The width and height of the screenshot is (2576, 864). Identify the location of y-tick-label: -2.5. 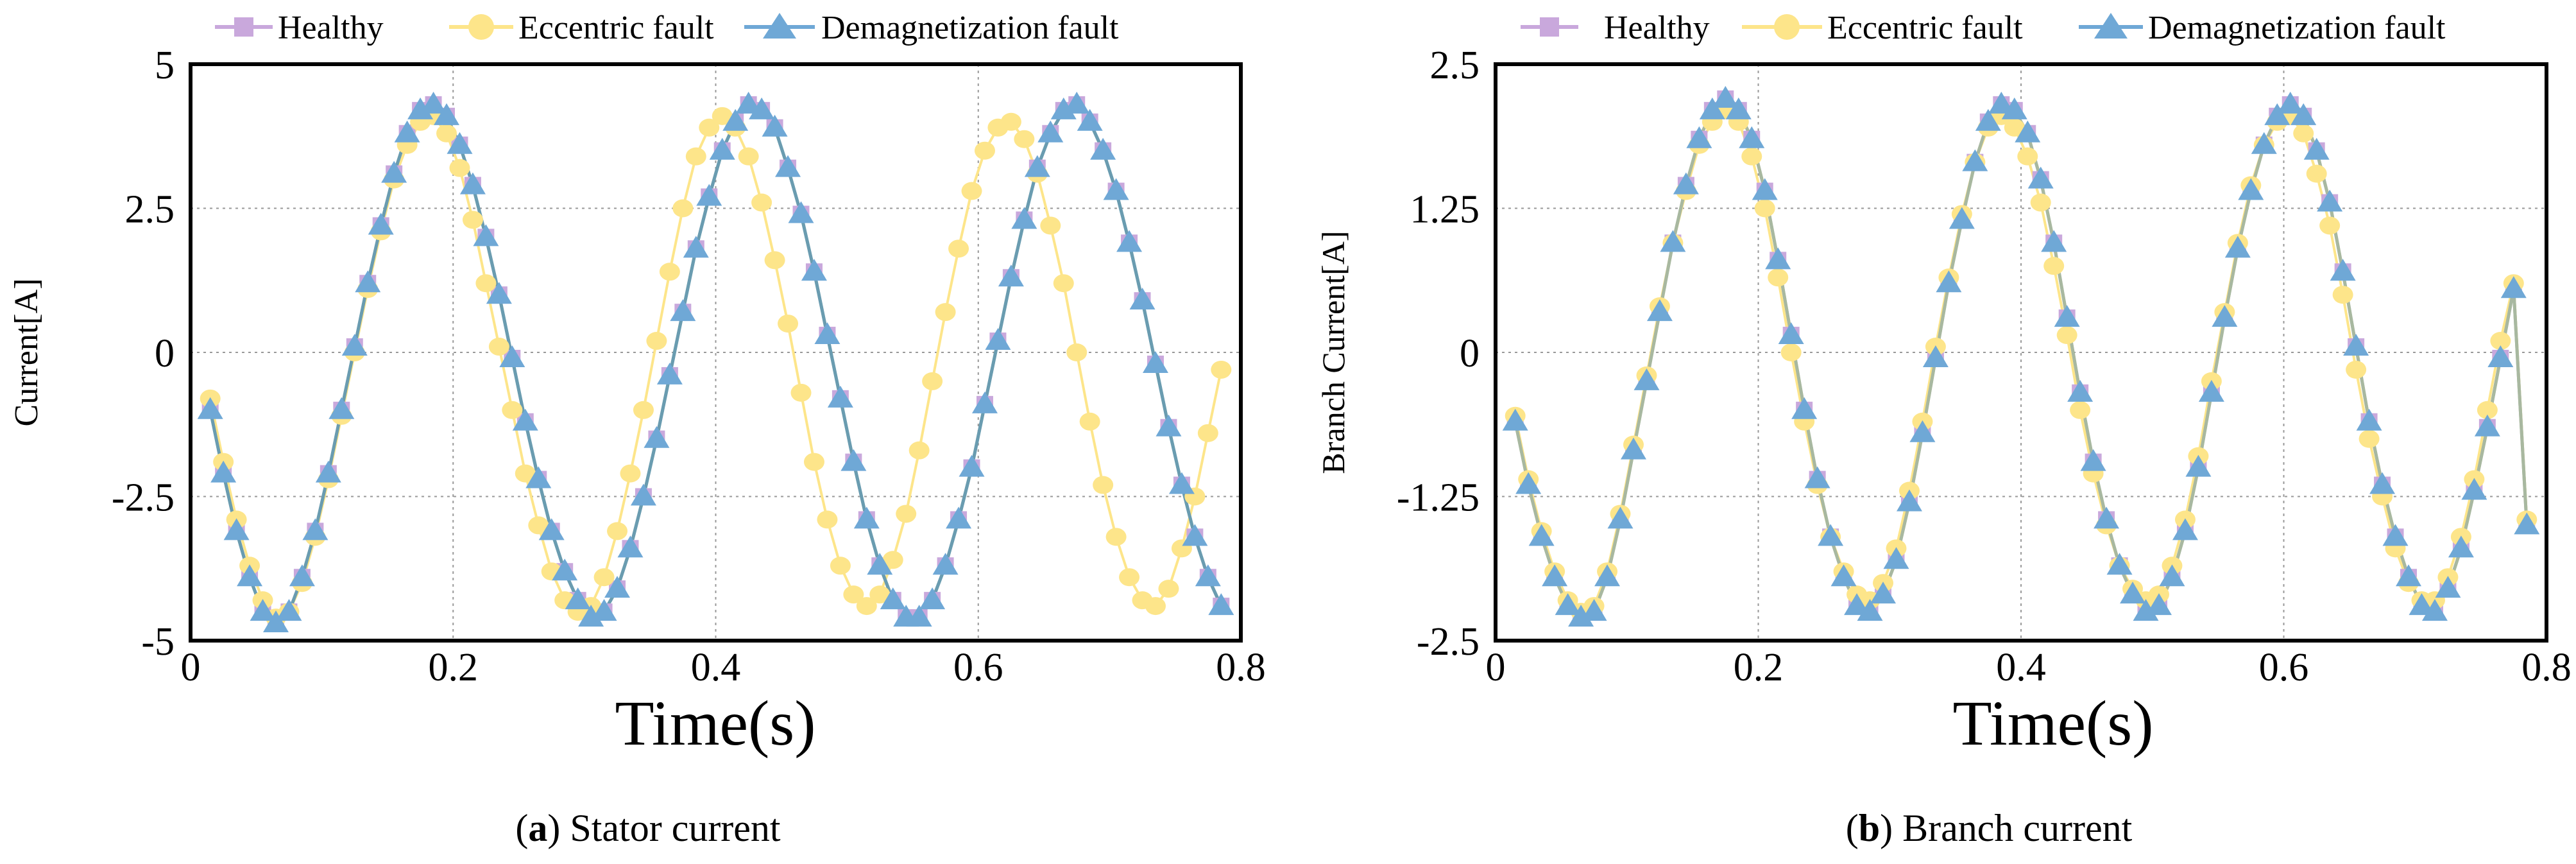
(143, 498).